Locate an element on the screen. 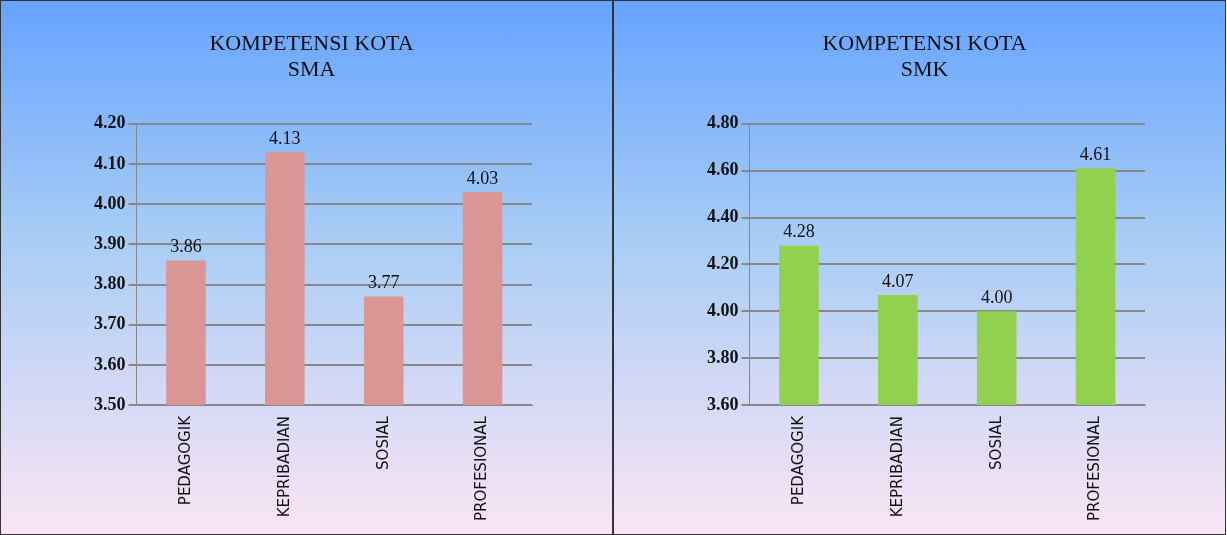 The image size is (1227, 535). data-label: 3.86 is located at coordinates (186, 246).